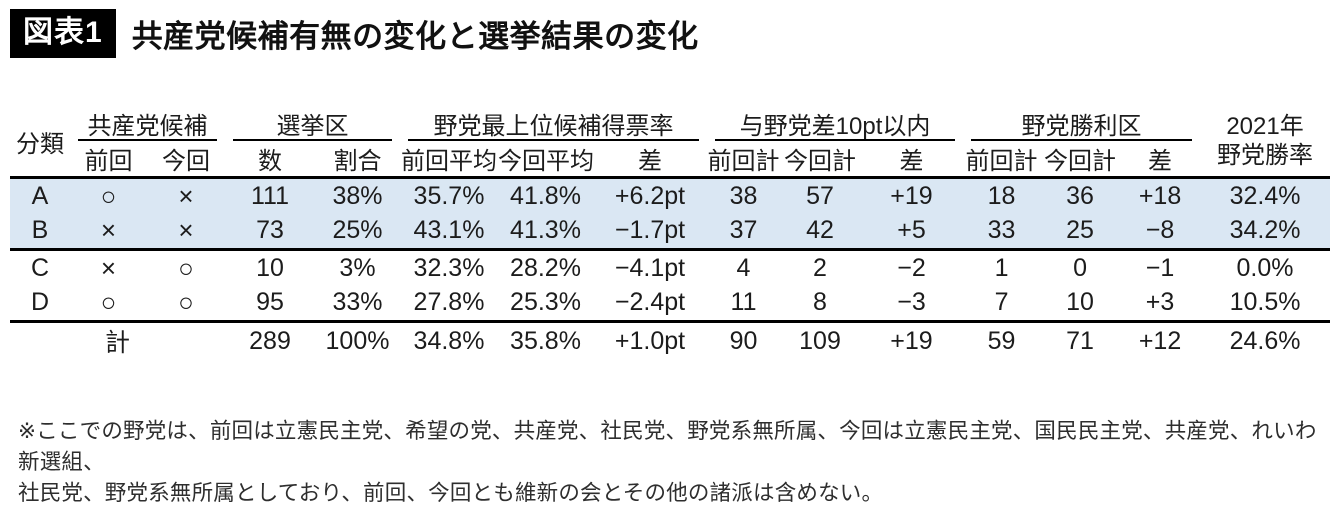  I want to click on cell: 8, so click(820, 304).